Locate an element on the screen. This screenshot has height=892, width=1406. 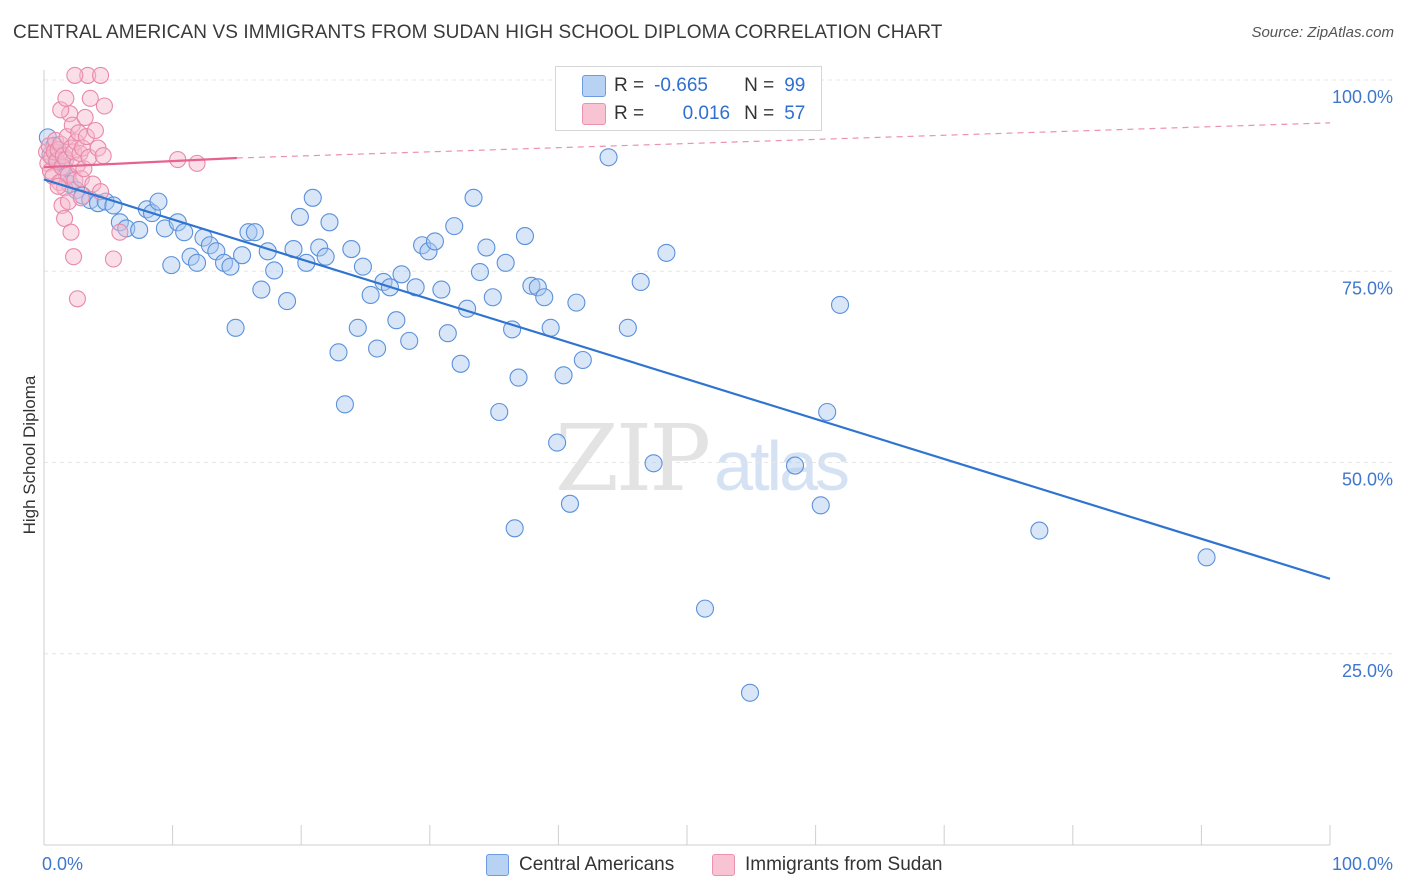
y-tick-label: 50.0% is located at coordinates (1367, 480).